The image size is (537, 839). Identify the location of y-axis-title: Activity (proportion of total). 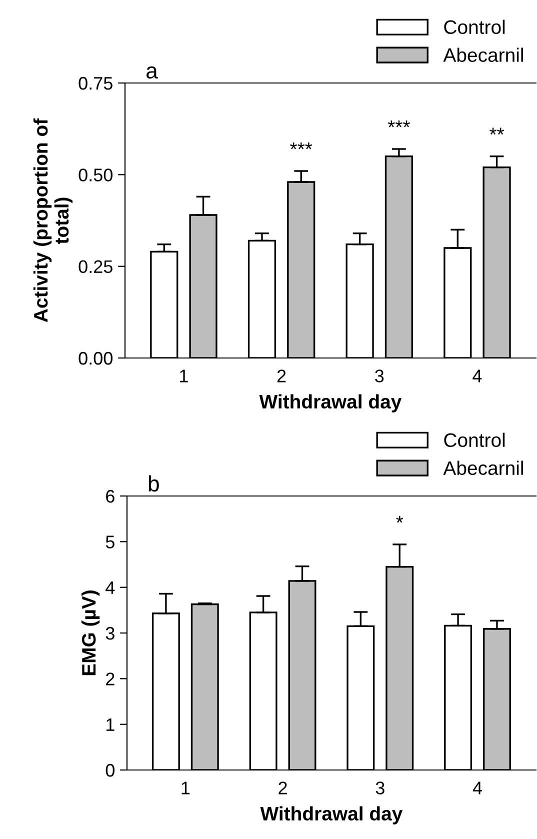
(52, 220).